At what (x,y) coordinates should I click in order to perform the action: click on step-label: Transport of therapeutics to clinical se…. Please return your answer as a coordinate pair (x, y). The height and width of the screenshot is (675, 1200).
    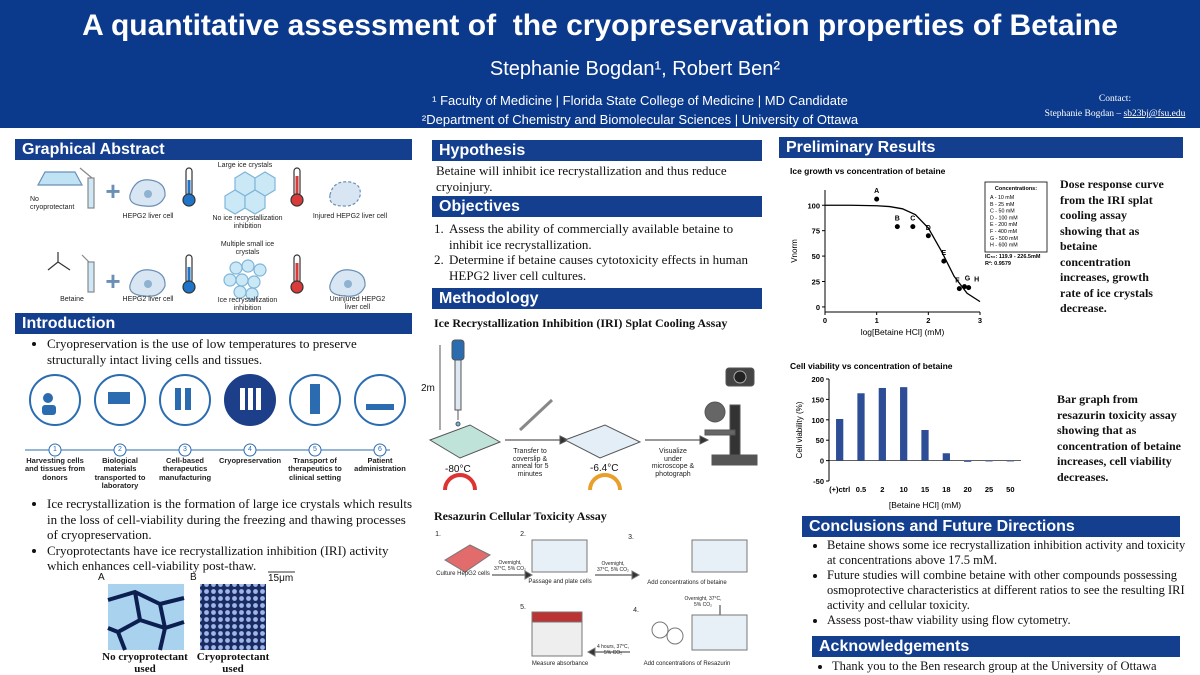
    Looking at the image, I should click on (315, 469).